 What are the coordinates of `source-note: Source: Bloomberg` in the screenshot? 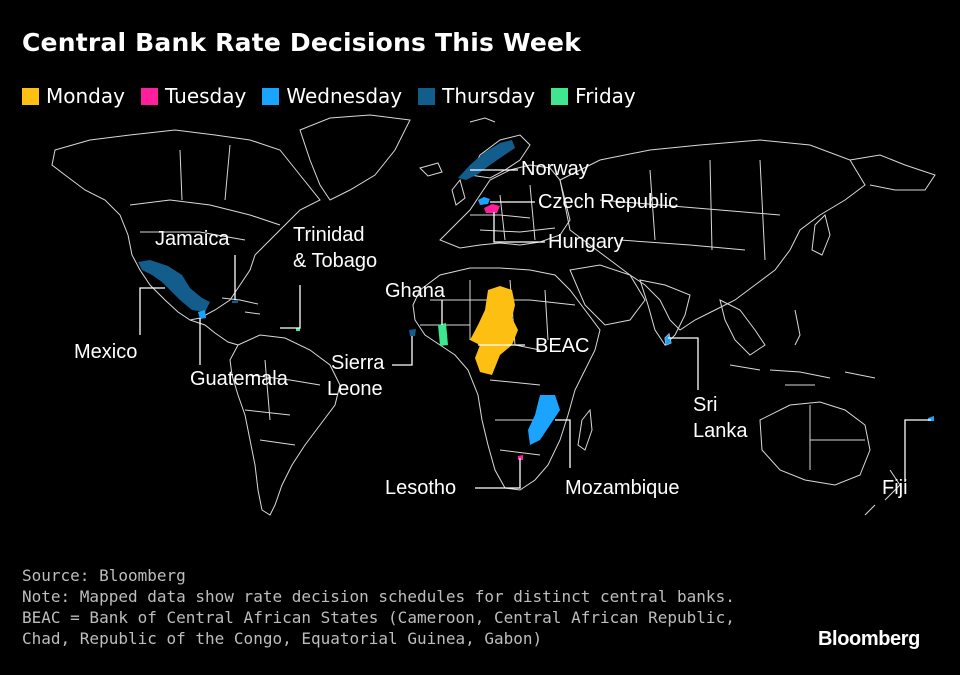 It's located at (104, 575).